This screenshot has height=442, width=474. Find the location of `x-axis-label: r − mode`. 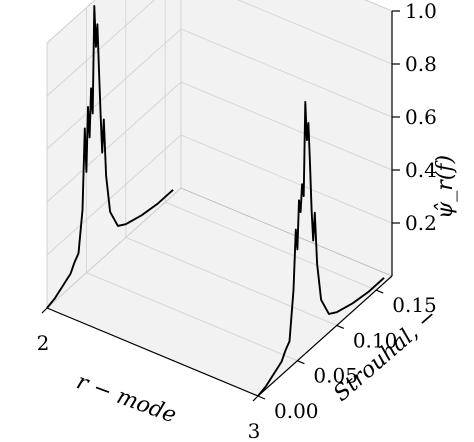

x-axis-label: r − mode is located at coordinates (126, 398).